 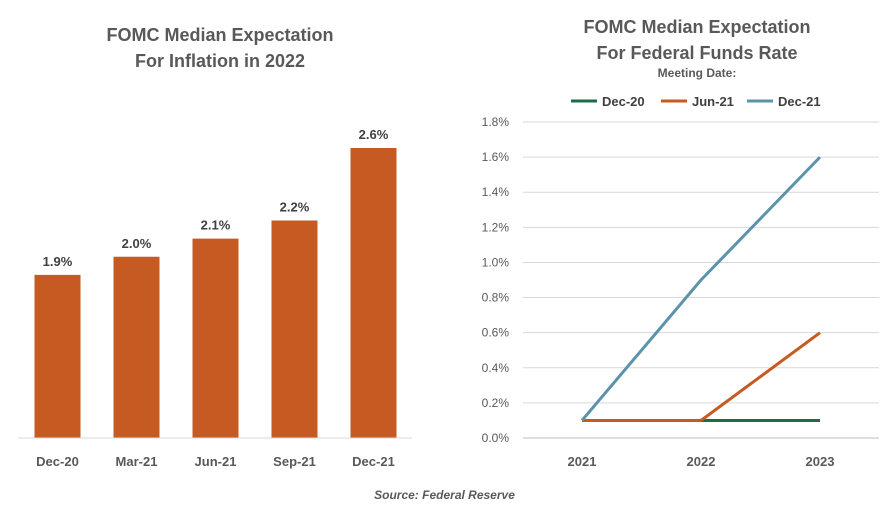 I want to click on y-tick-label: 0.8%, so click(x=496, y=298).